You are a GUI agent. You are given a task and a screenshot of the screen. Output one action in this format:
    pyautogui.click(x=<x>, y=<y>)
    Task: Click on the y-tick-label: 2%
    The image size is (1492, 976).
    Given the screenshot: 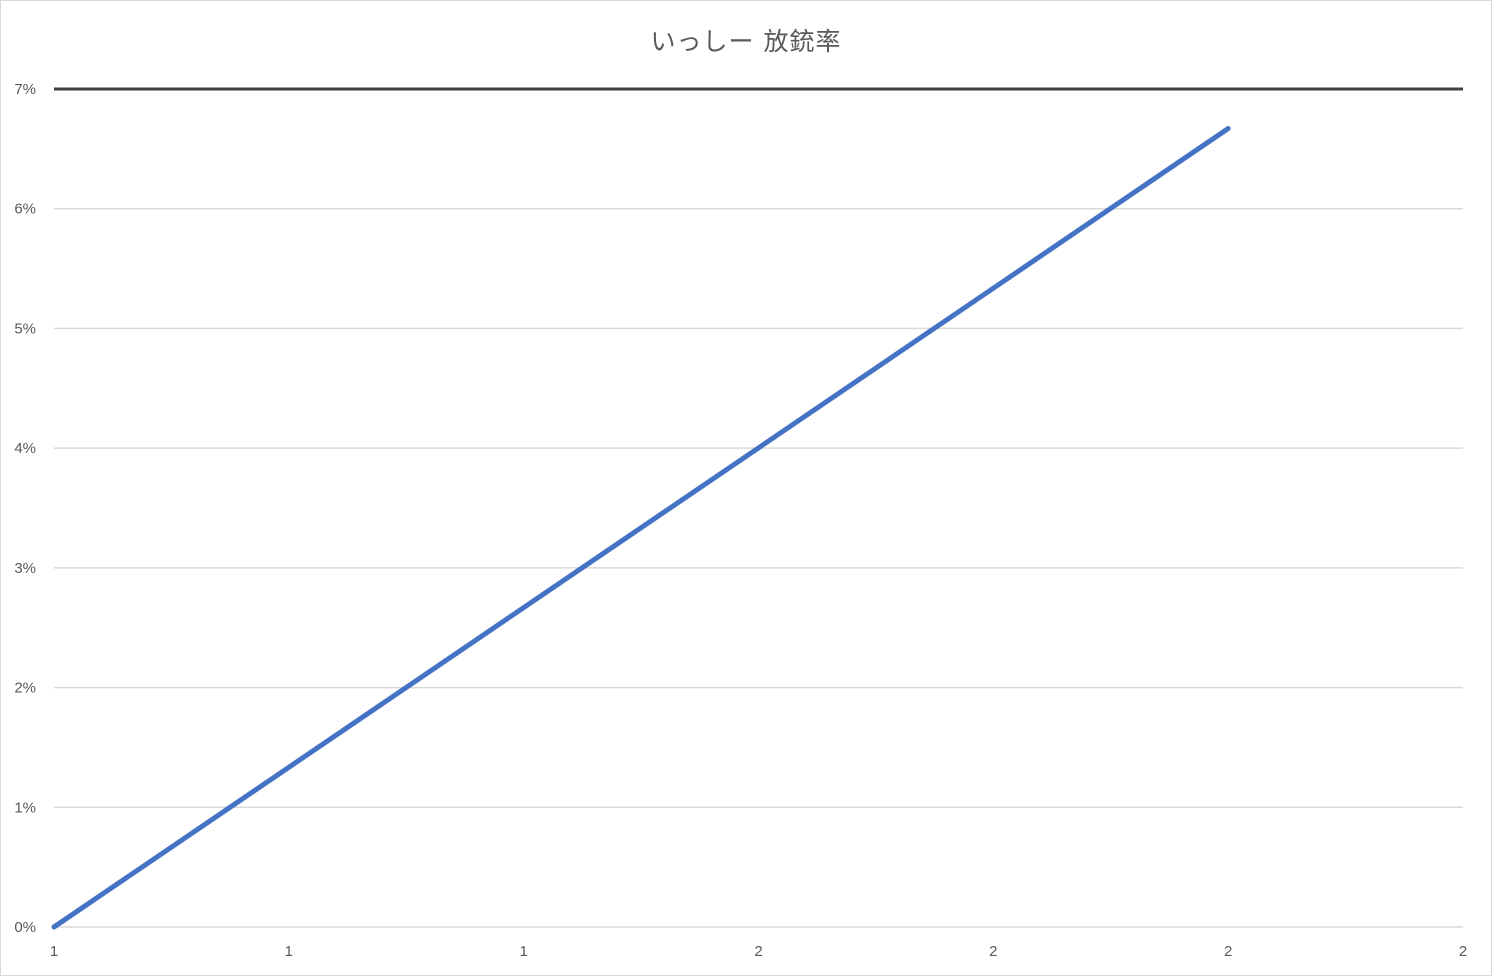 What is the action you would take?
    pyautogui.click(x=25, y=688)
    